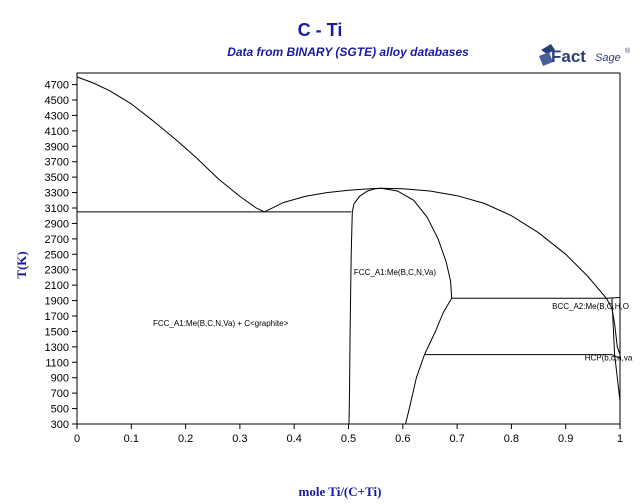 The width and height of the screenshot is (640, 504). What do you see at coordinates (57, 116) in the screenshot?
I see `y-tick-label: 4300` at bounding box center [57, 116].